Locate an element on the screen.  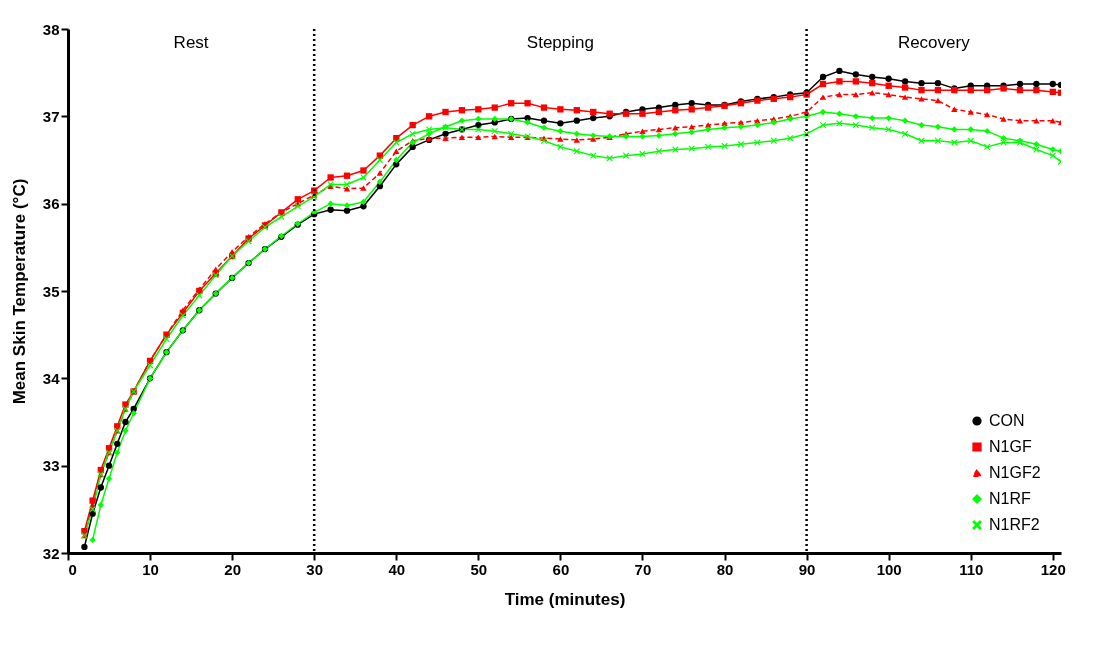
annotation: Rest is located at coordinates (191, 42).